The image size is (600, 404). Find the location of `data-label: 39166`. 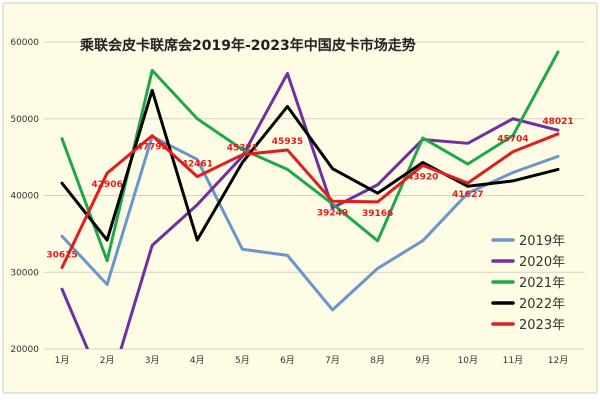

data-label: 39166 is located at coordinates (377, 214).